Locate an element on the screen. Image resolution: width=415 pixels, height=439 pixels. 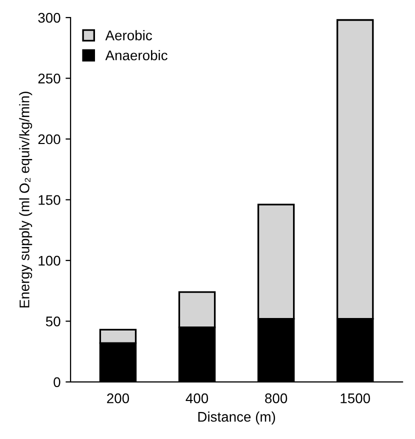
y-tick-label: 150 is located at coordinates (49, 200).